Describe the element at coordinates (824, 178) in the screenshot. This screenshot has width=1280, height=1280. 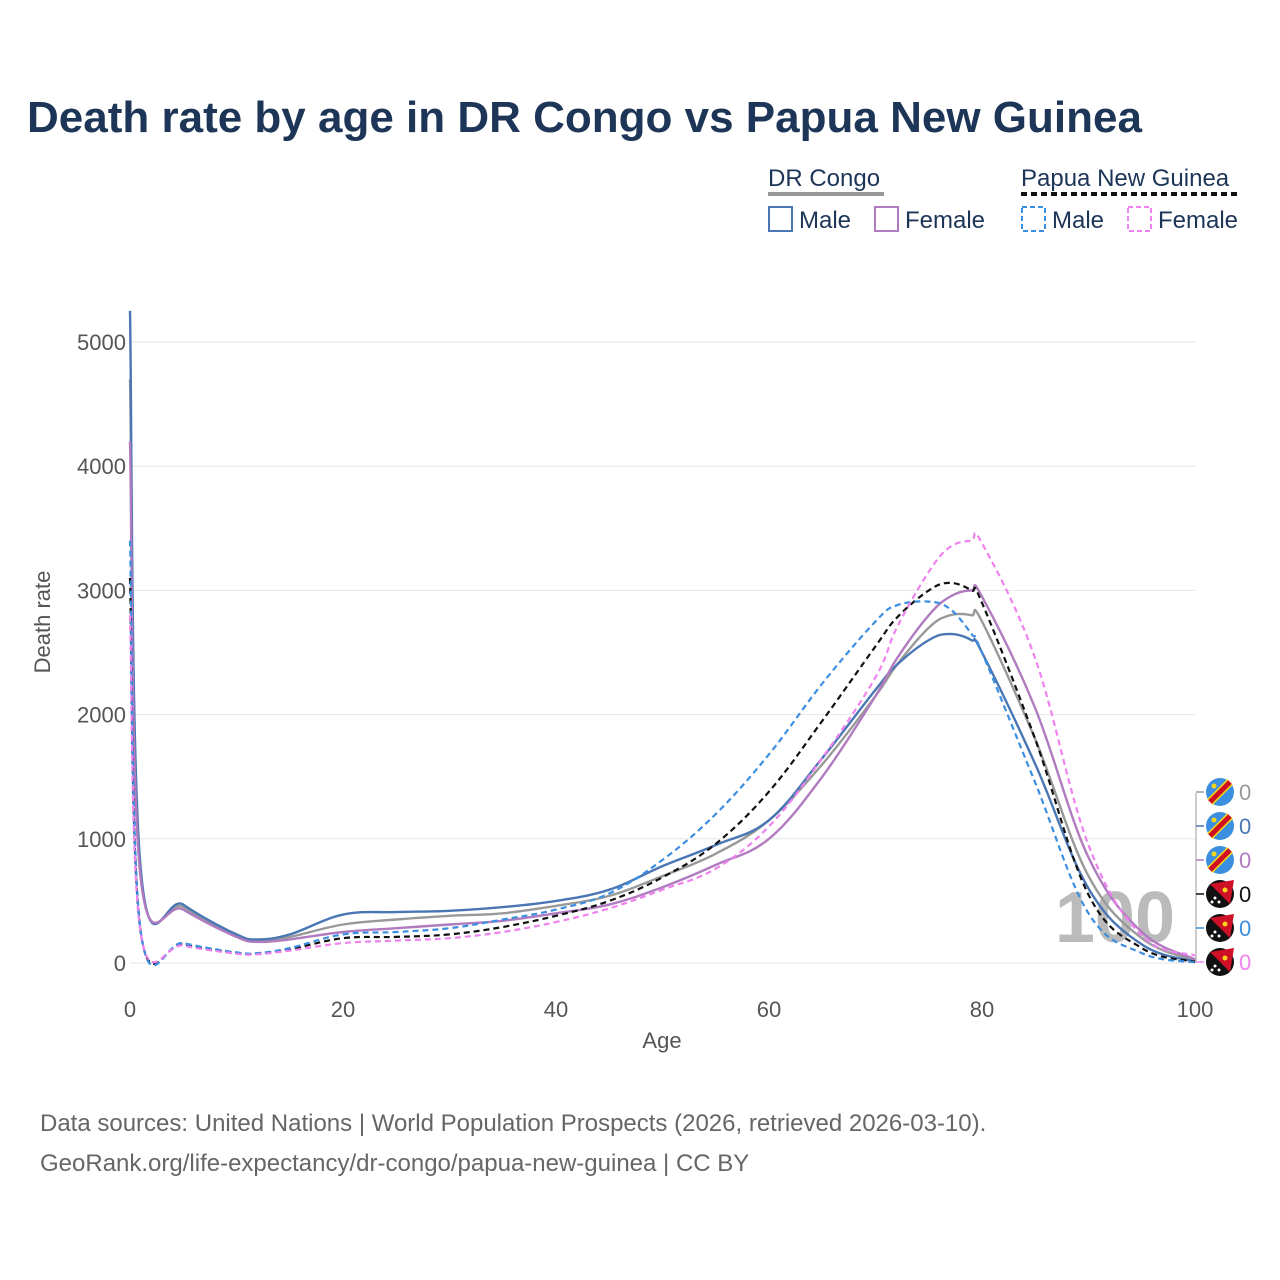
I see `legend-group-title: DR Congo` at that location.